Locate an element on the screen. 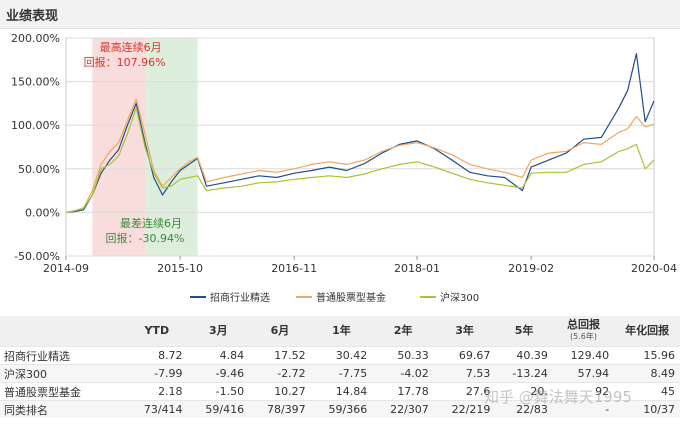  table-cell: 40.39 is located at coordinates (524, 355).